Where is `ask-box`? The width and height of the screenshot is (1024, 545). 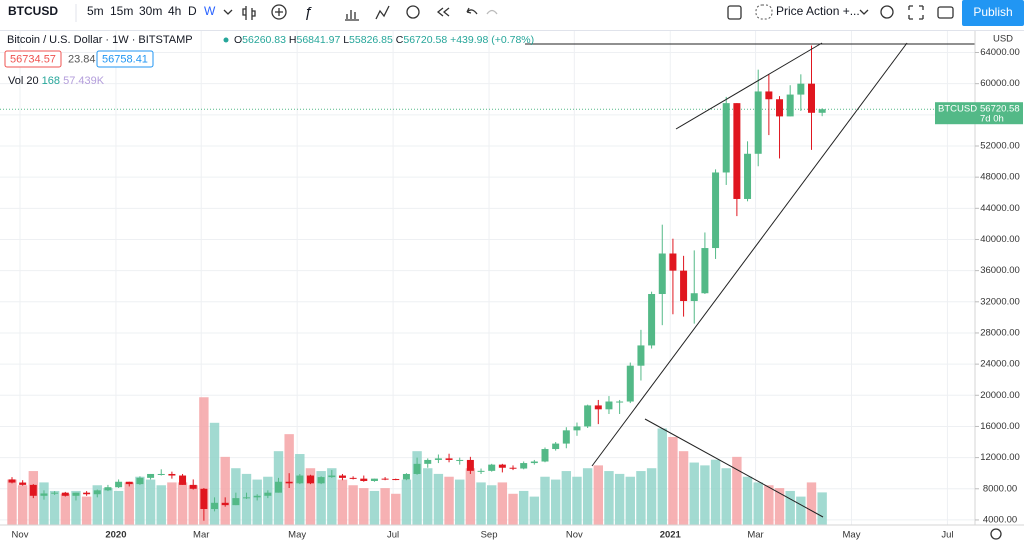
ask-box is located at coordinates (125, 59).